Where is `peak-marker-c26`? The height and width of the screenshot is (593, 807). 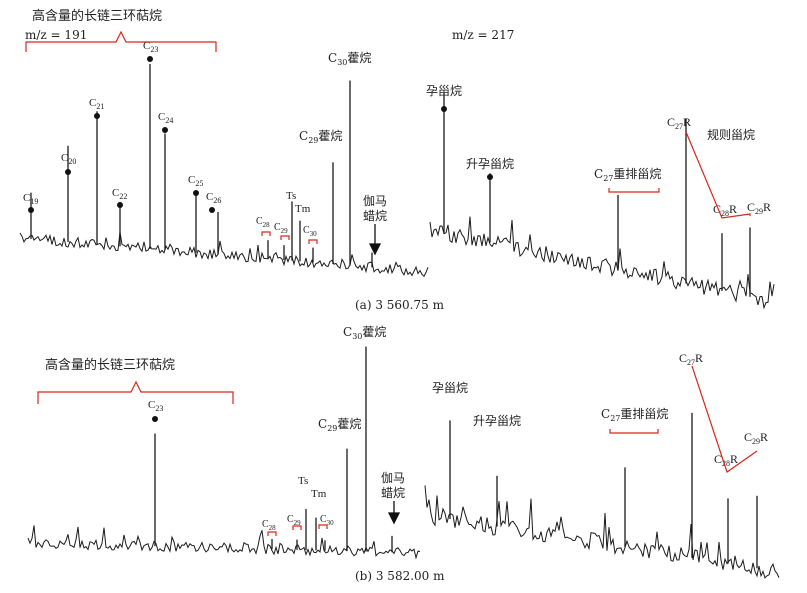 peak-marker-c26 is located at coordinates (212, 210).